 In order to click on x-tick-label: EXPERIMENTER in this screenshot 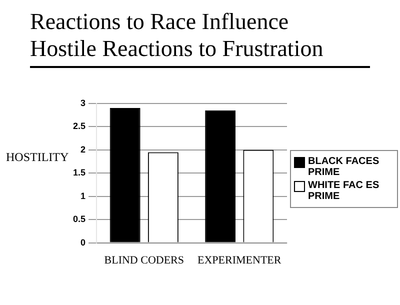, I will do `click(240, 260)`.